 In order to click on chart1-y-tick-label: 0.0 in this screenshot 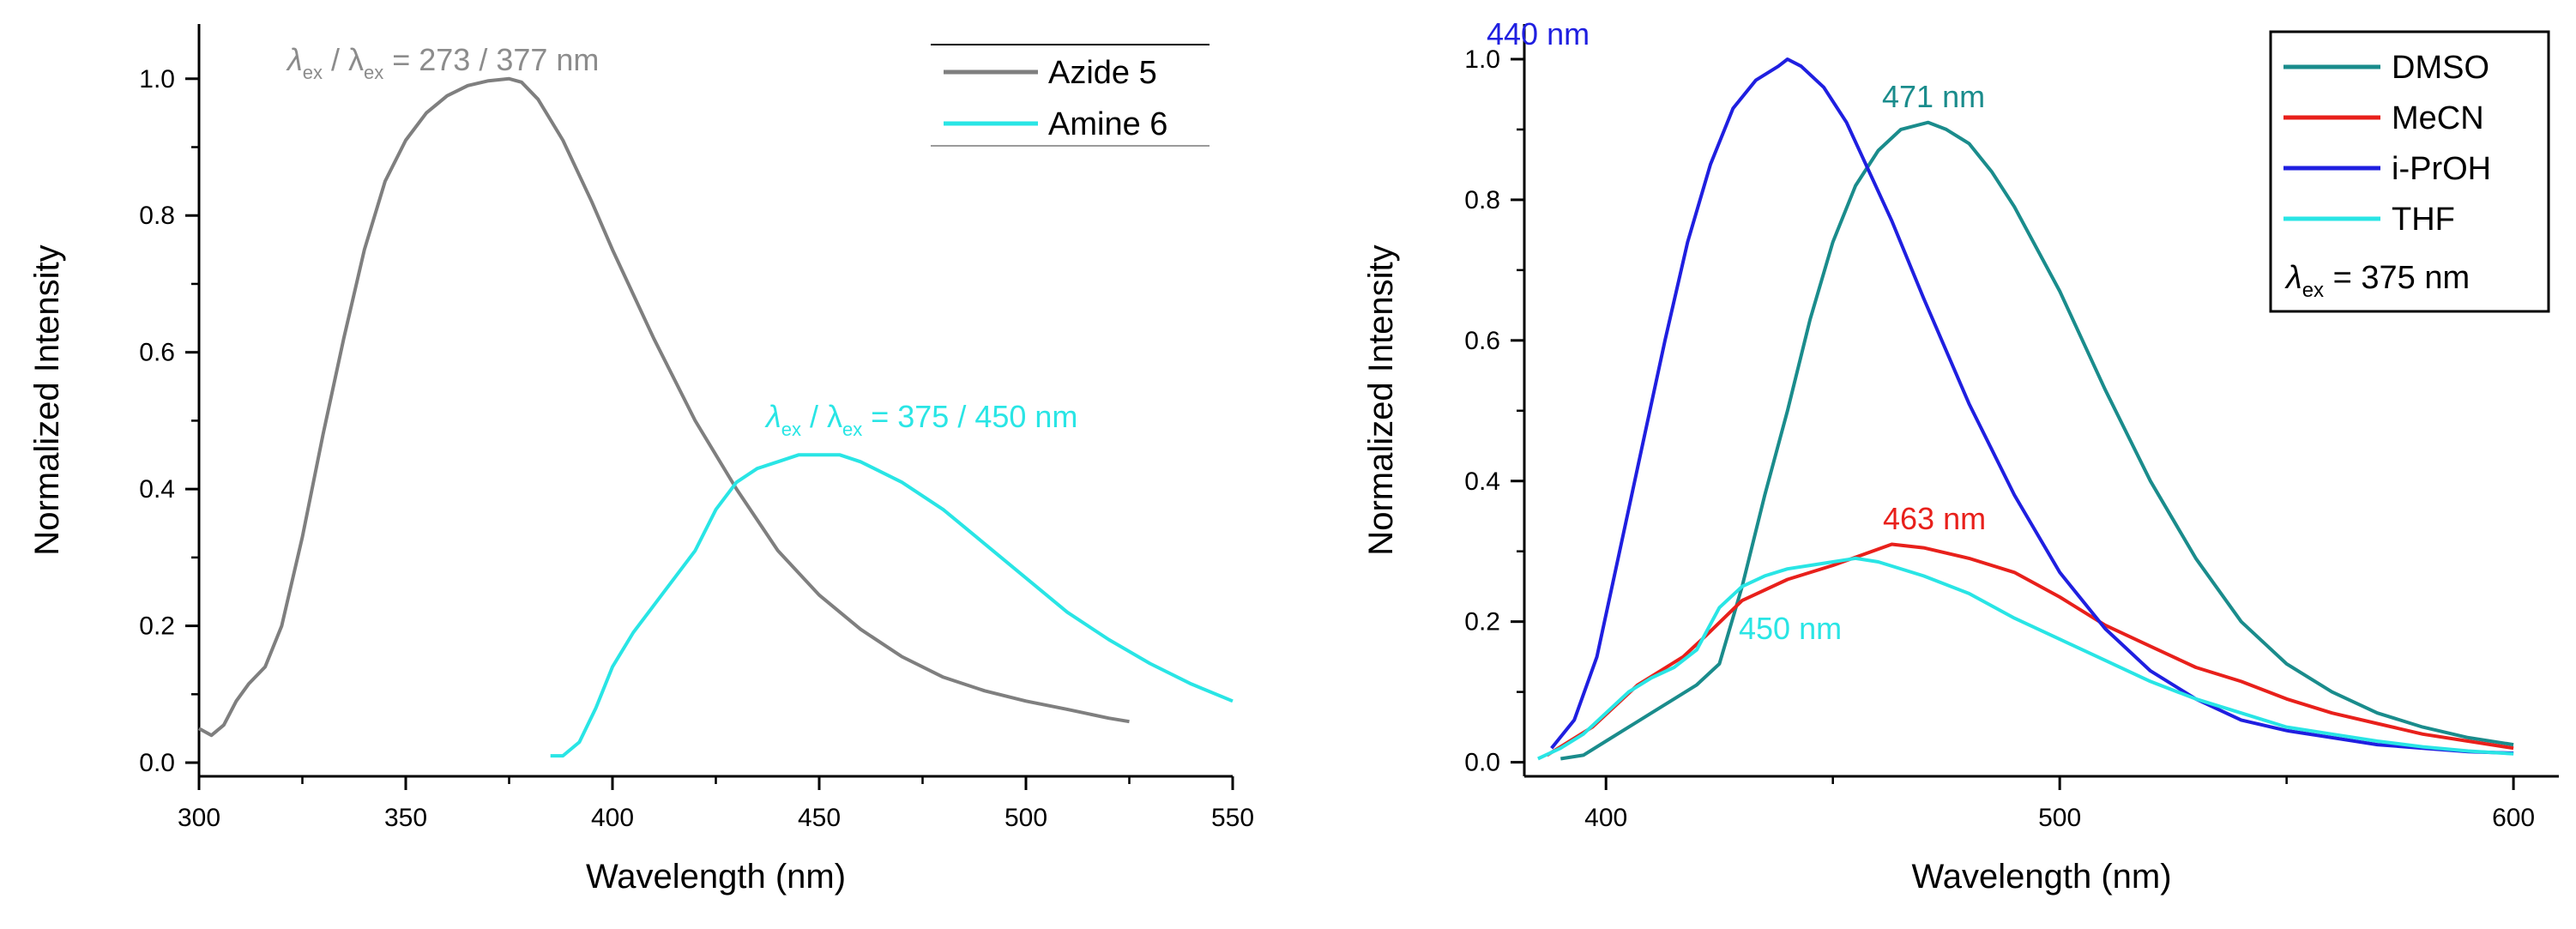, I will do `click(1482, 763)`.